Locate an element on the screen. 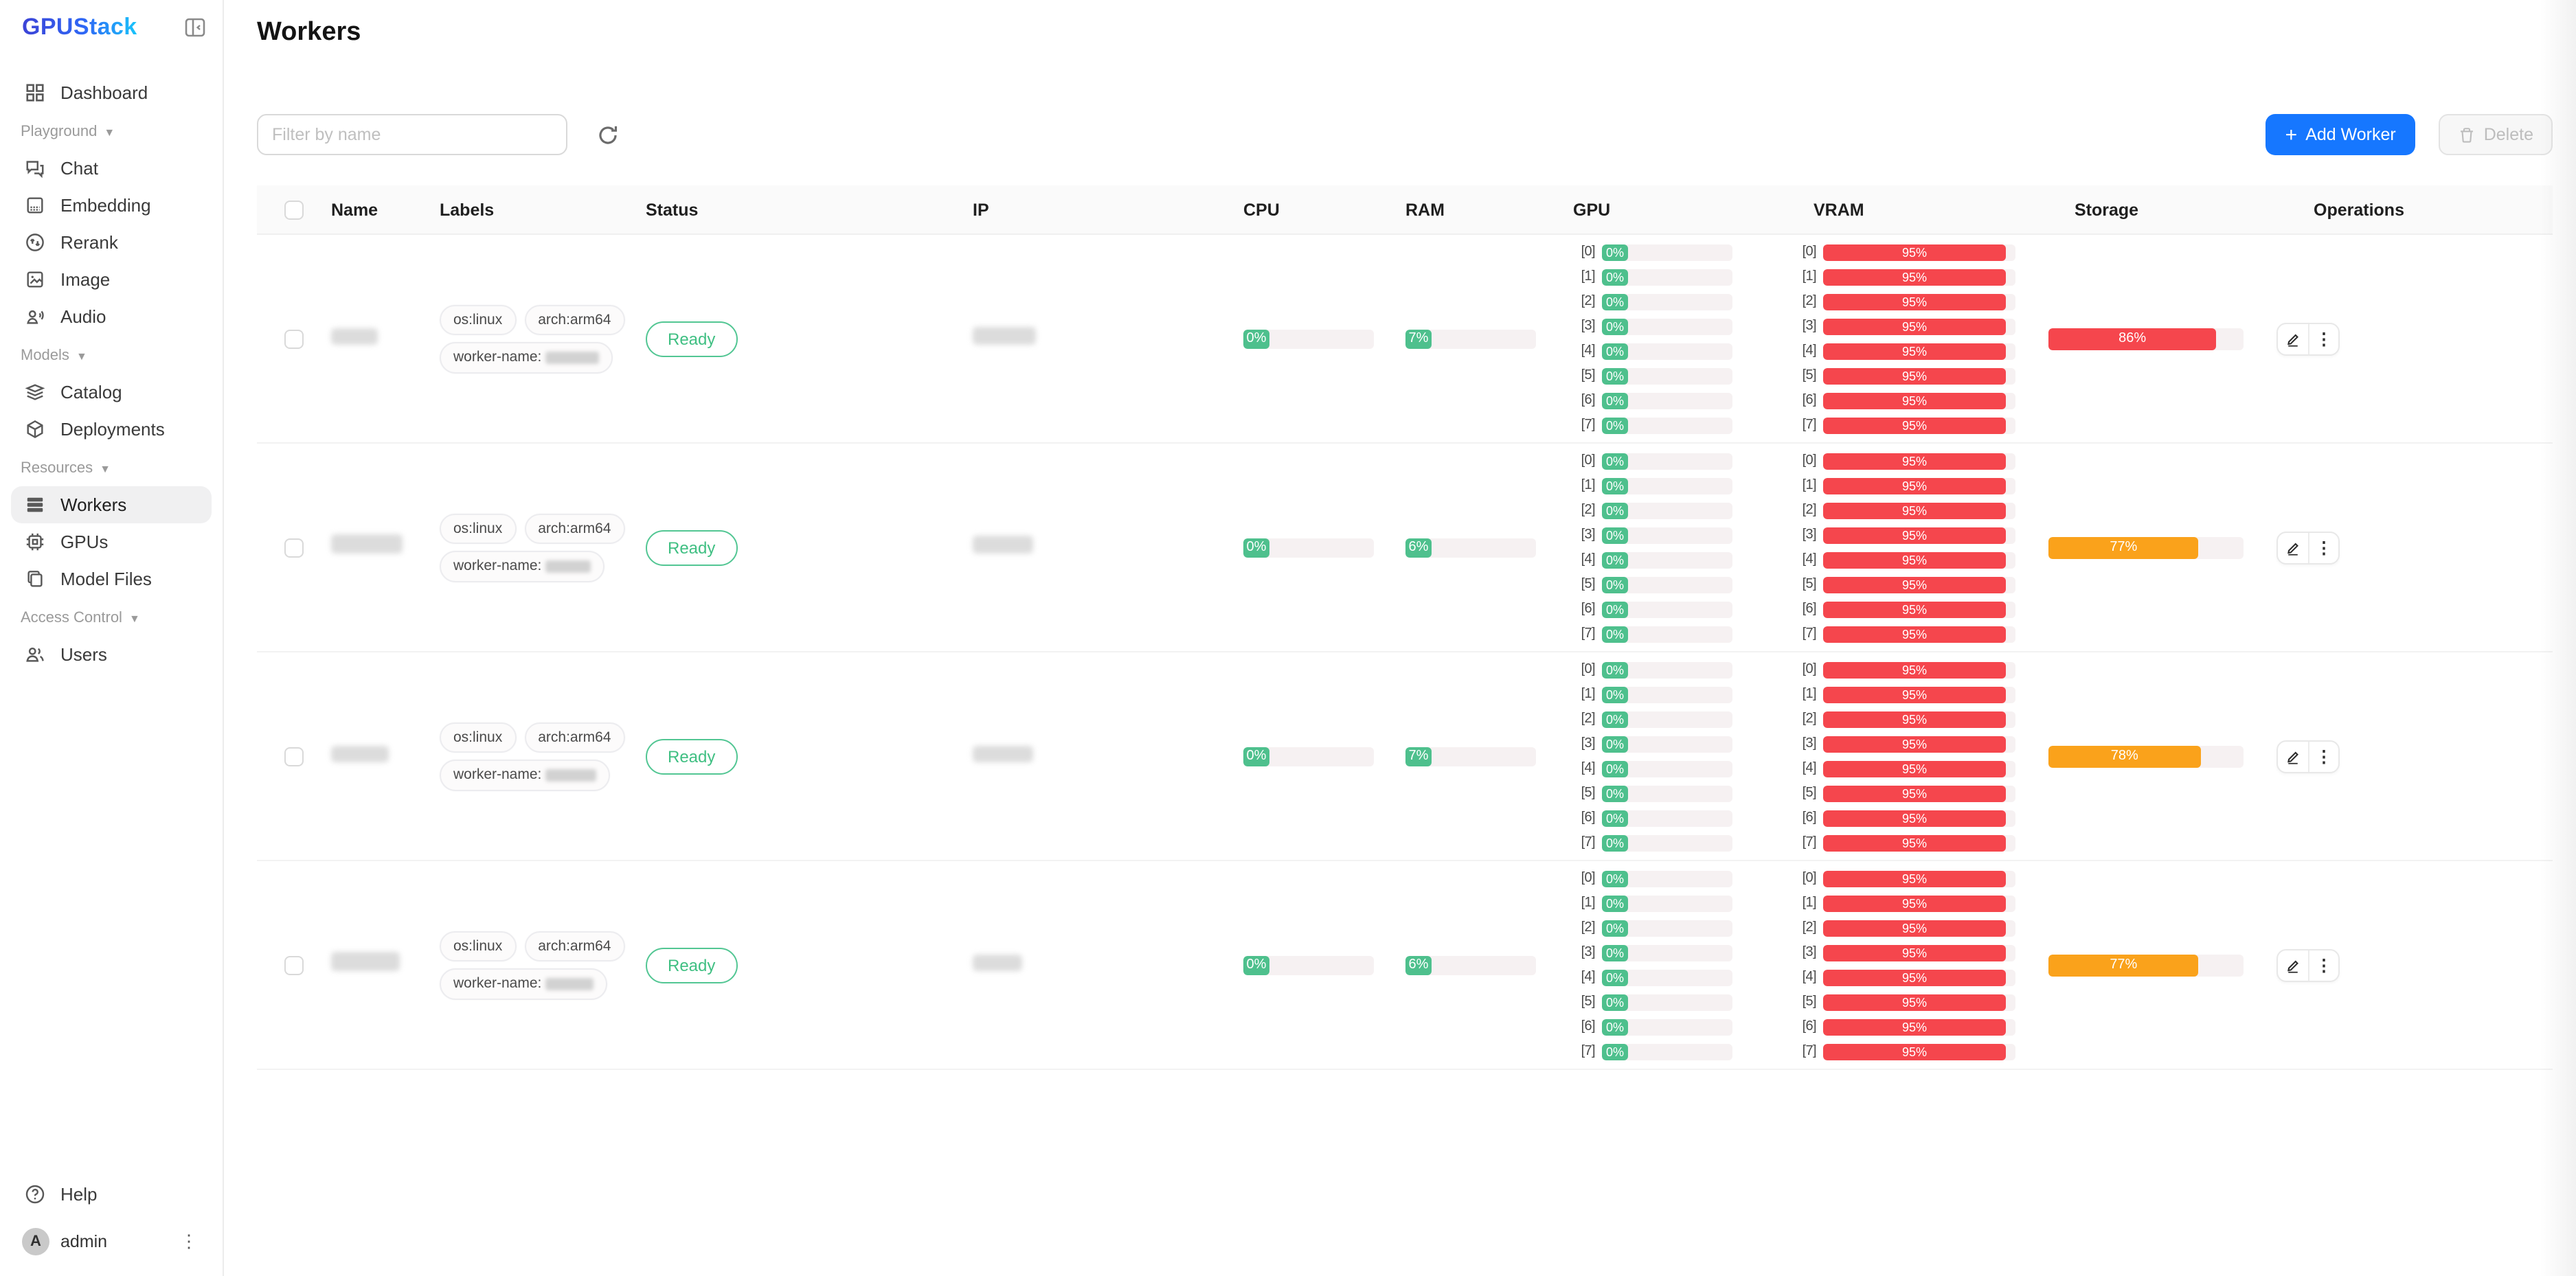 This screenshot has height=1276, width=2576. nav-group-playground: Playground ▼ is located at coordinates (68, 132).